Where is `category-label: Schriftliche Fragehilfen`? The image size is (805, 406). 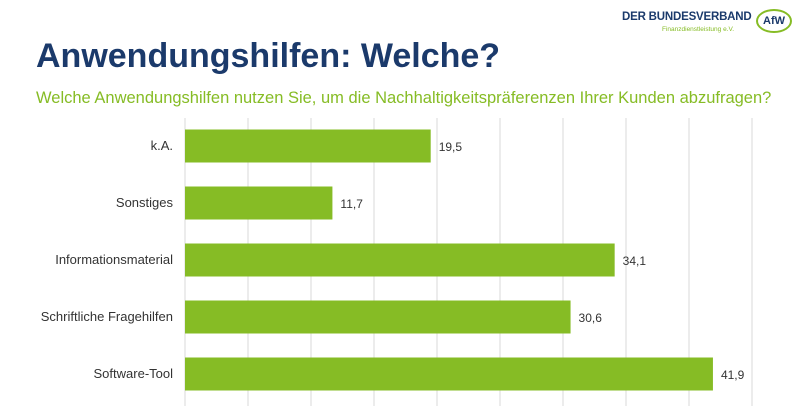 category-label: Schriftliche Fragehilfen is located at coordinates (107, 316).